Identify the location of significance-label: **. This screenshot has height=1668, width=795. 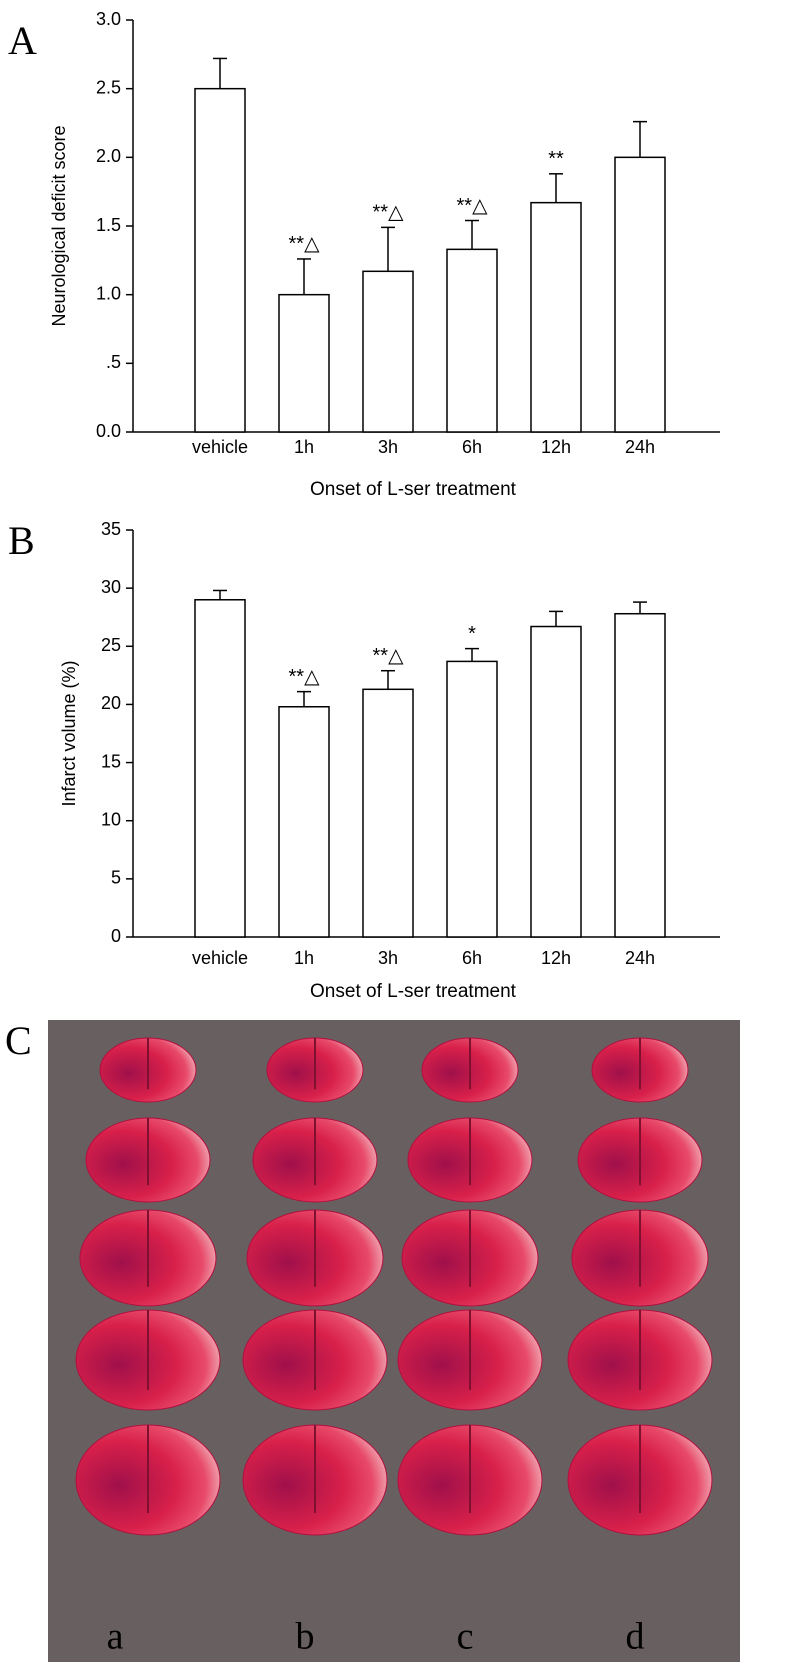
(556, 159).